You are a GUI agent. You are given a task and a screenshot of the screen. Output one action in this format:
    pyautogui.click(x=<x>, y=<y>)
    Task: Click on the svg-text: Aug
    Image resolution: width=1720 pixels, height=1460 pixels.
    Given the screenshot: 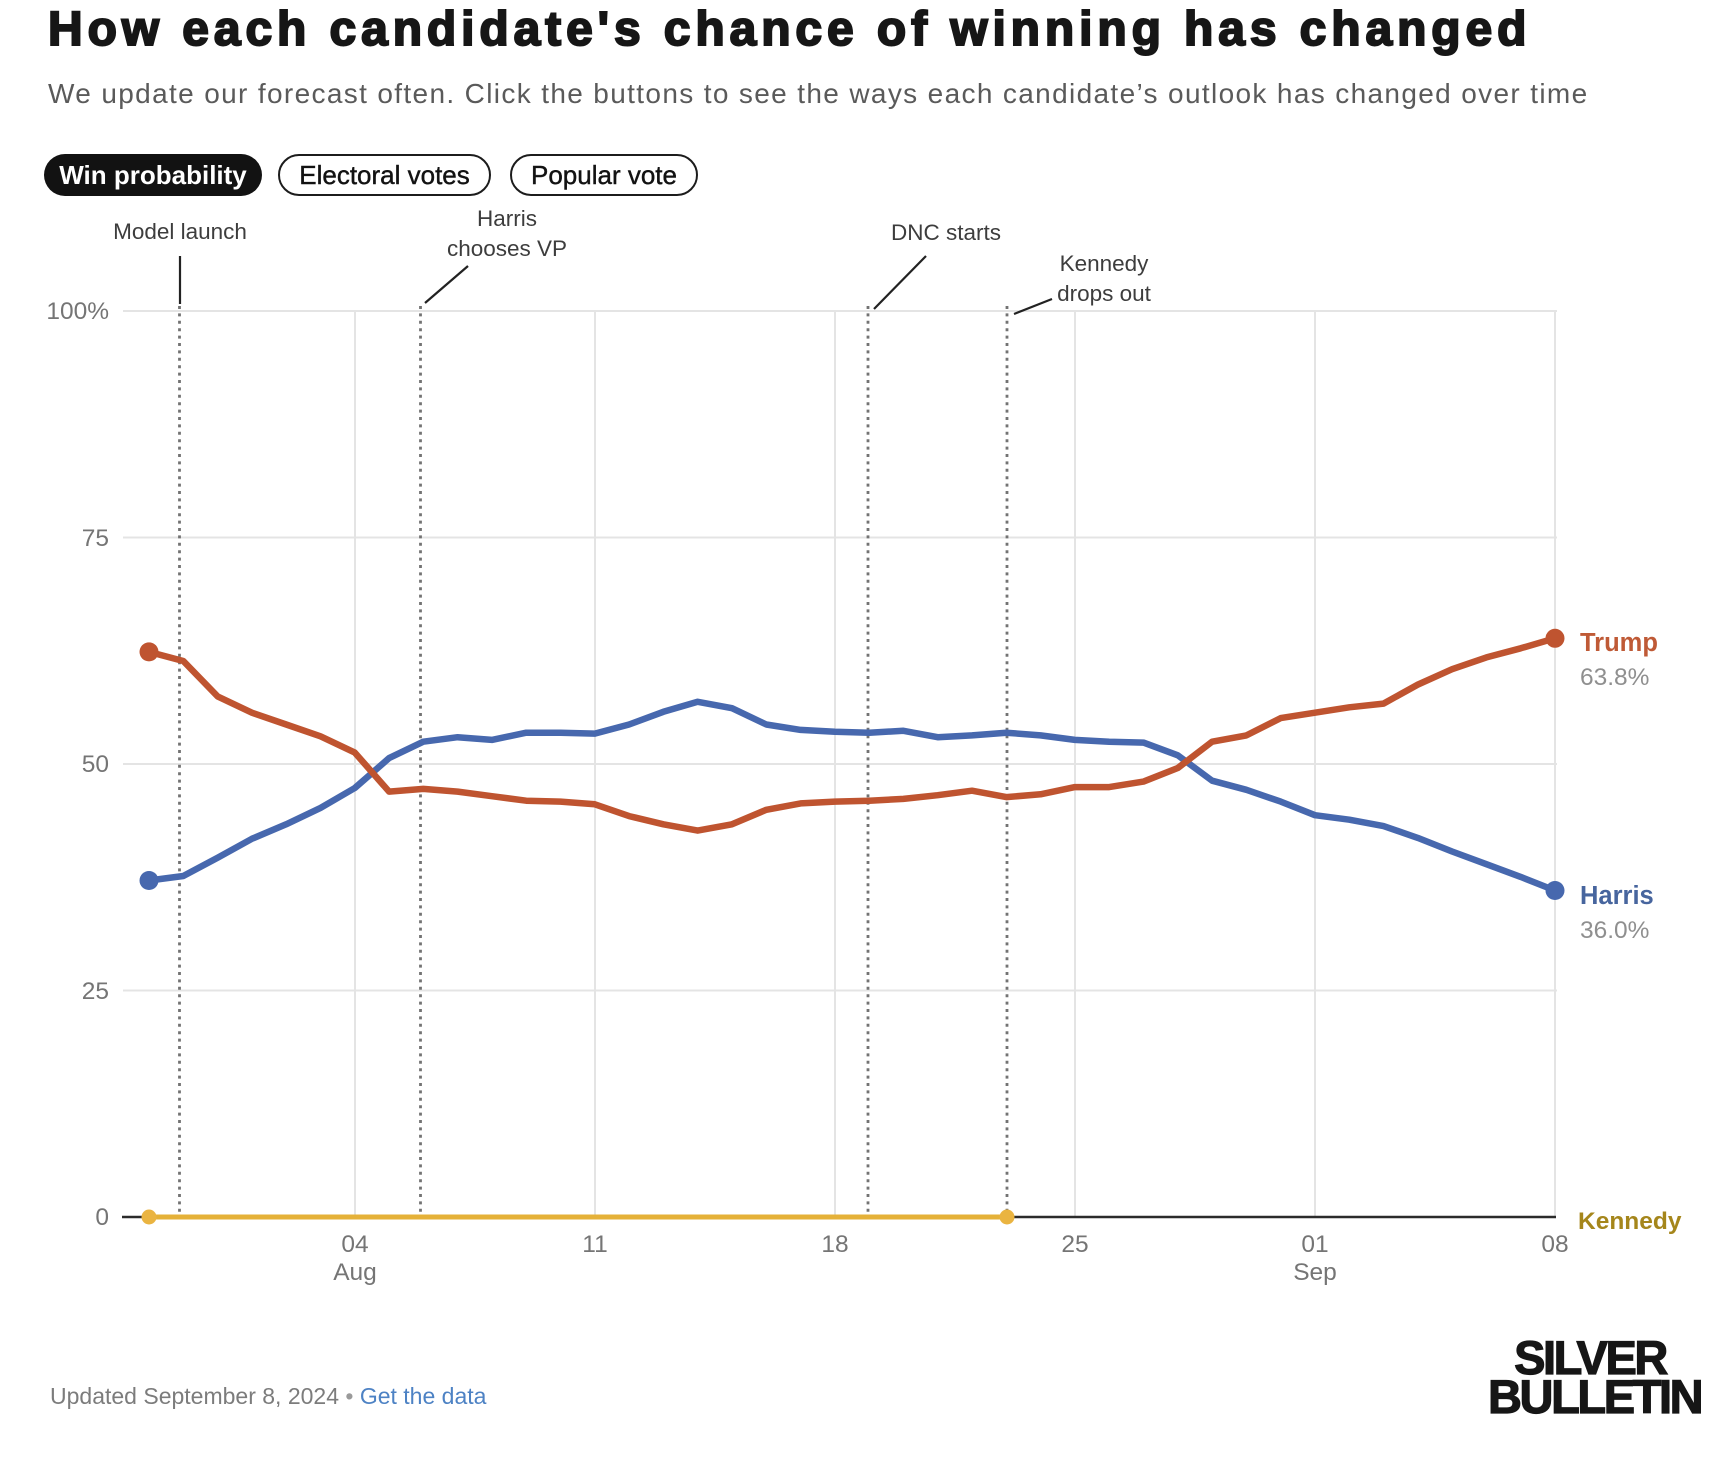 What is the action you would take?
    pyautogui.click(x=355, y=1272)
    